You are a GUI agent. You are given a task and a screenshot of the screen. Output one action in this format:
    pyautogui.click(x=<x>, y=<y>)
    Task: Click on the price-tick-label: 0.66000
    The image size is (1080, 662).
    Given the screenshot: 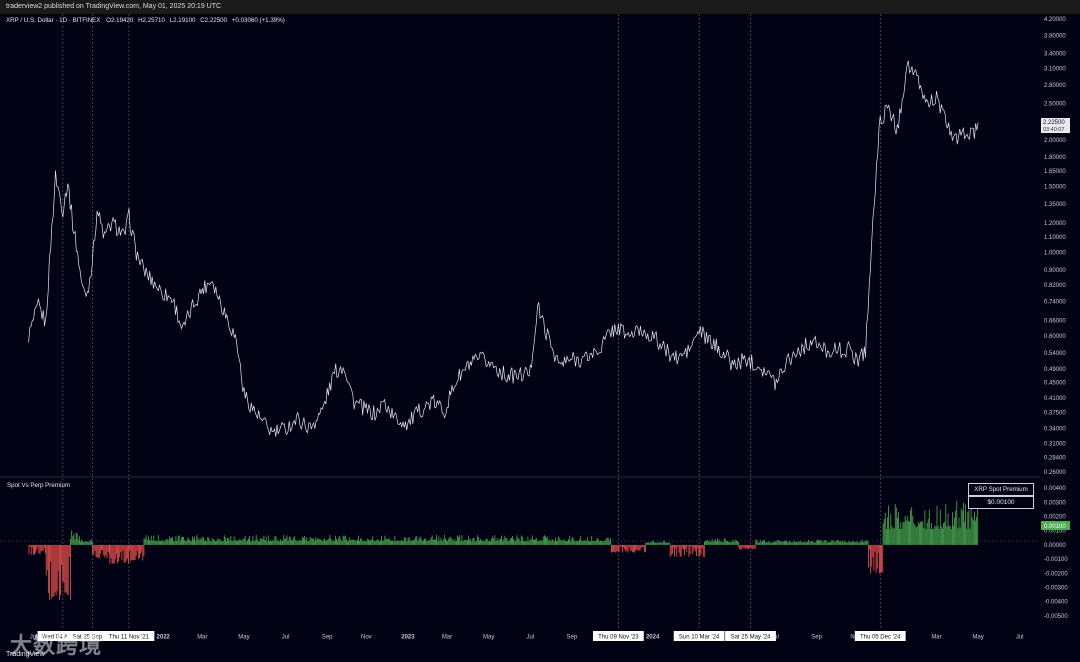 What is the action you would take?
    pyautogui.click(x=1055, y=321)
    